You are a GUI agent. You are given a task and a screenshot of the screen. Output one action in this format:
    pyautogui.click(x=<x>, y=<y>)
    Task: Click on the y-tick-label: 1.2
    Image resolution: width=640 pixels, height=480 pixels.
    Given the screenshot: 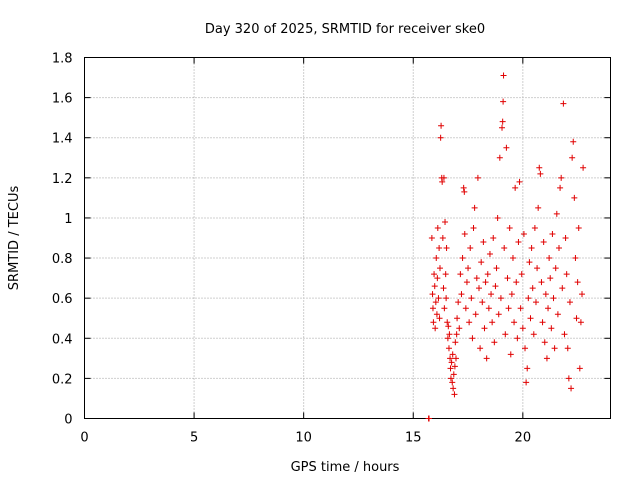 What is the action you would take?
    pyautogui.click(x=62, y=179)
    